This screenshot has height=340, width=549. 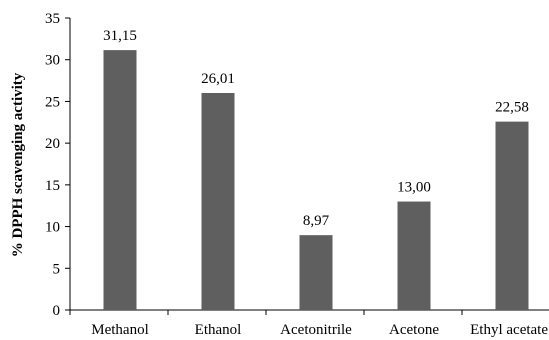 What do you see at coordinates (57, 311) in the screenshot?
I see `y-tick-label: 0` at bounding box center [57, 311].